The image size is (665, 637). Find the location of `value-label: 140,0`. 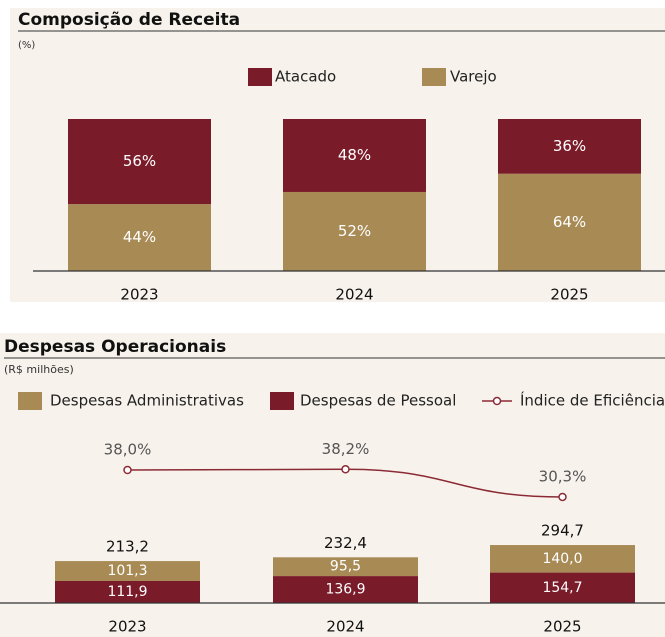

value-label: 140,0 is located at coordinates (562, 559).